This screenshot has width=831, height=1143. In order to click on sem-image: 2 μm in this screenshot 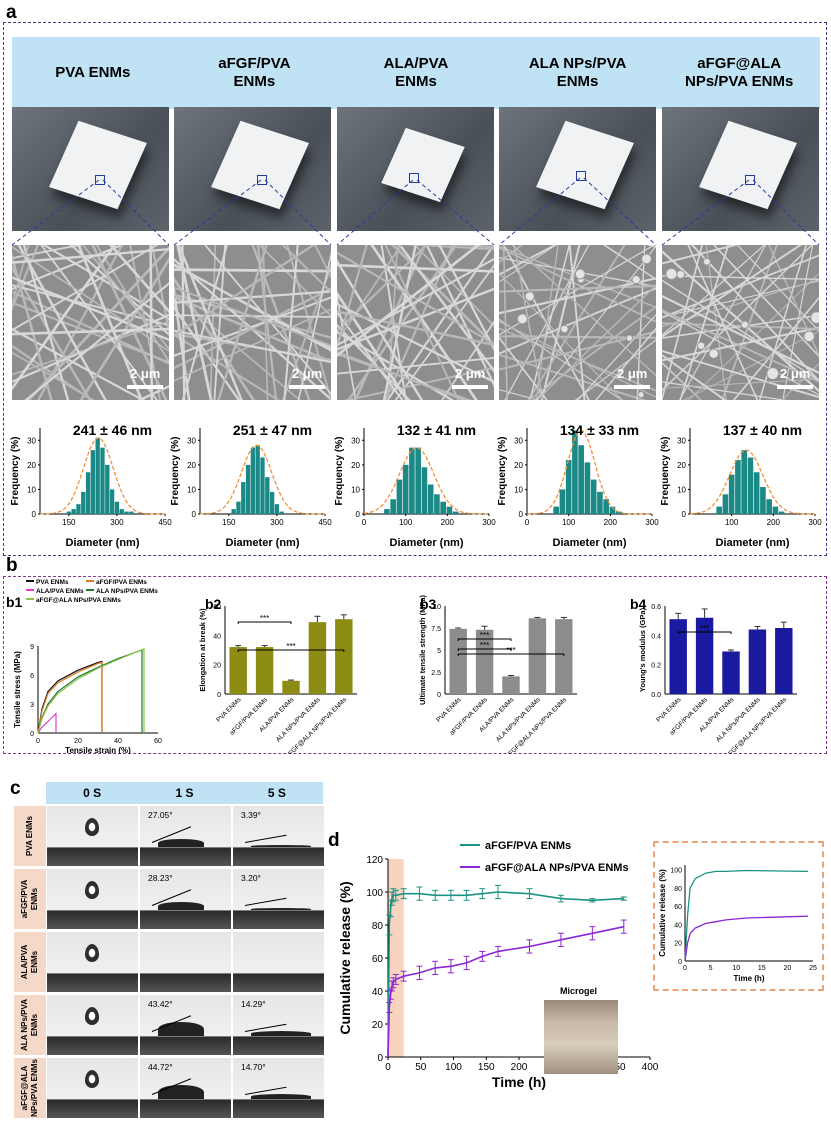, I will do `click(577, 322)`.